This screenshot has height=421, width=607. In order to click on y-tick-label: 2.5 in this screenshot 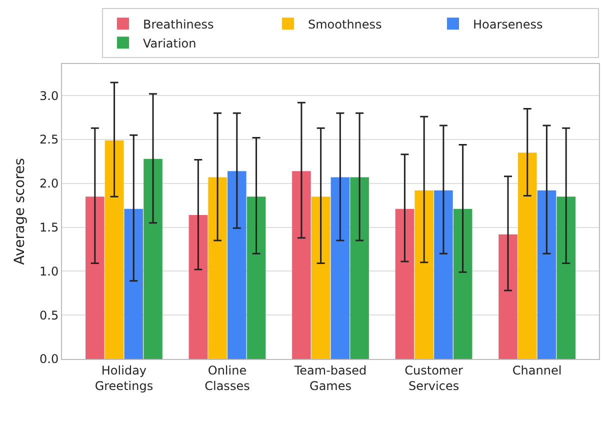, I will do `click(49, 139)`.